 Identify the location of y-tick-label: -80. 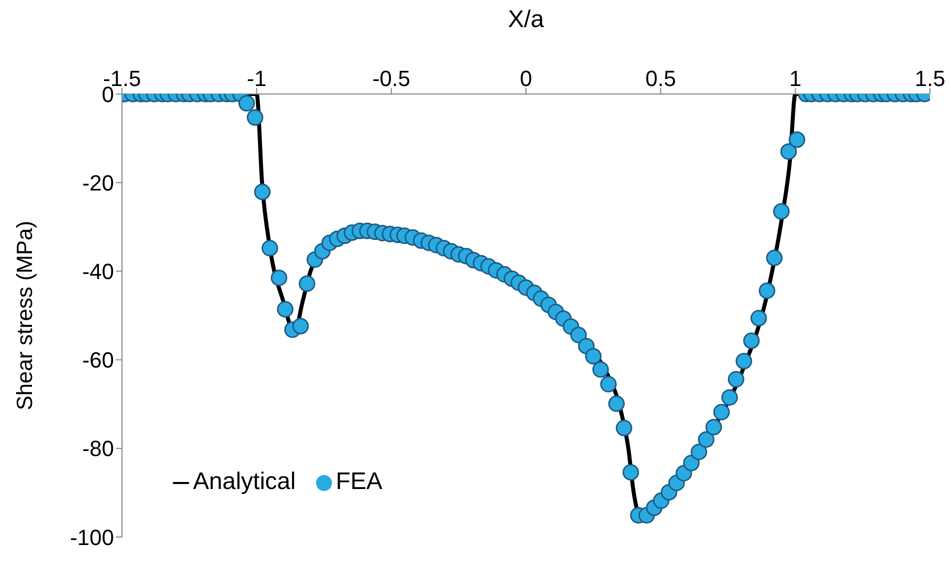
(98, 449).